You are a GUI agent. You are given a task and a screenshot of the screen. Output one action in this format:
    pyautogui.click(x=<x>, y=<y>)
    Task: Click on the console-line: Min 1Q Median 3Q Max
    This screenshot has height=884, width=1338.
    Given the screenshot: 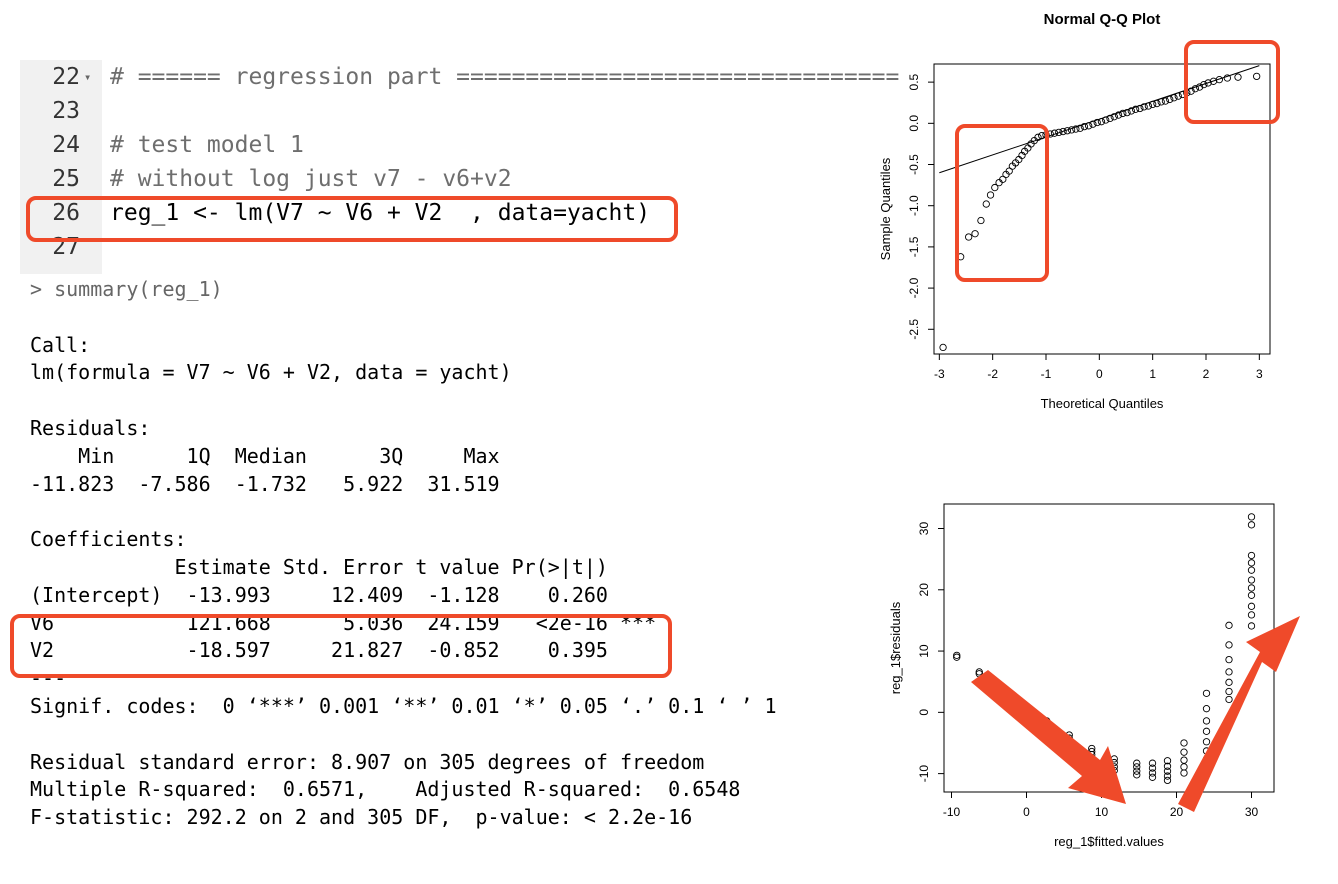 What is the action you would take?
    pyautogui.click(x=271, y=455)
    